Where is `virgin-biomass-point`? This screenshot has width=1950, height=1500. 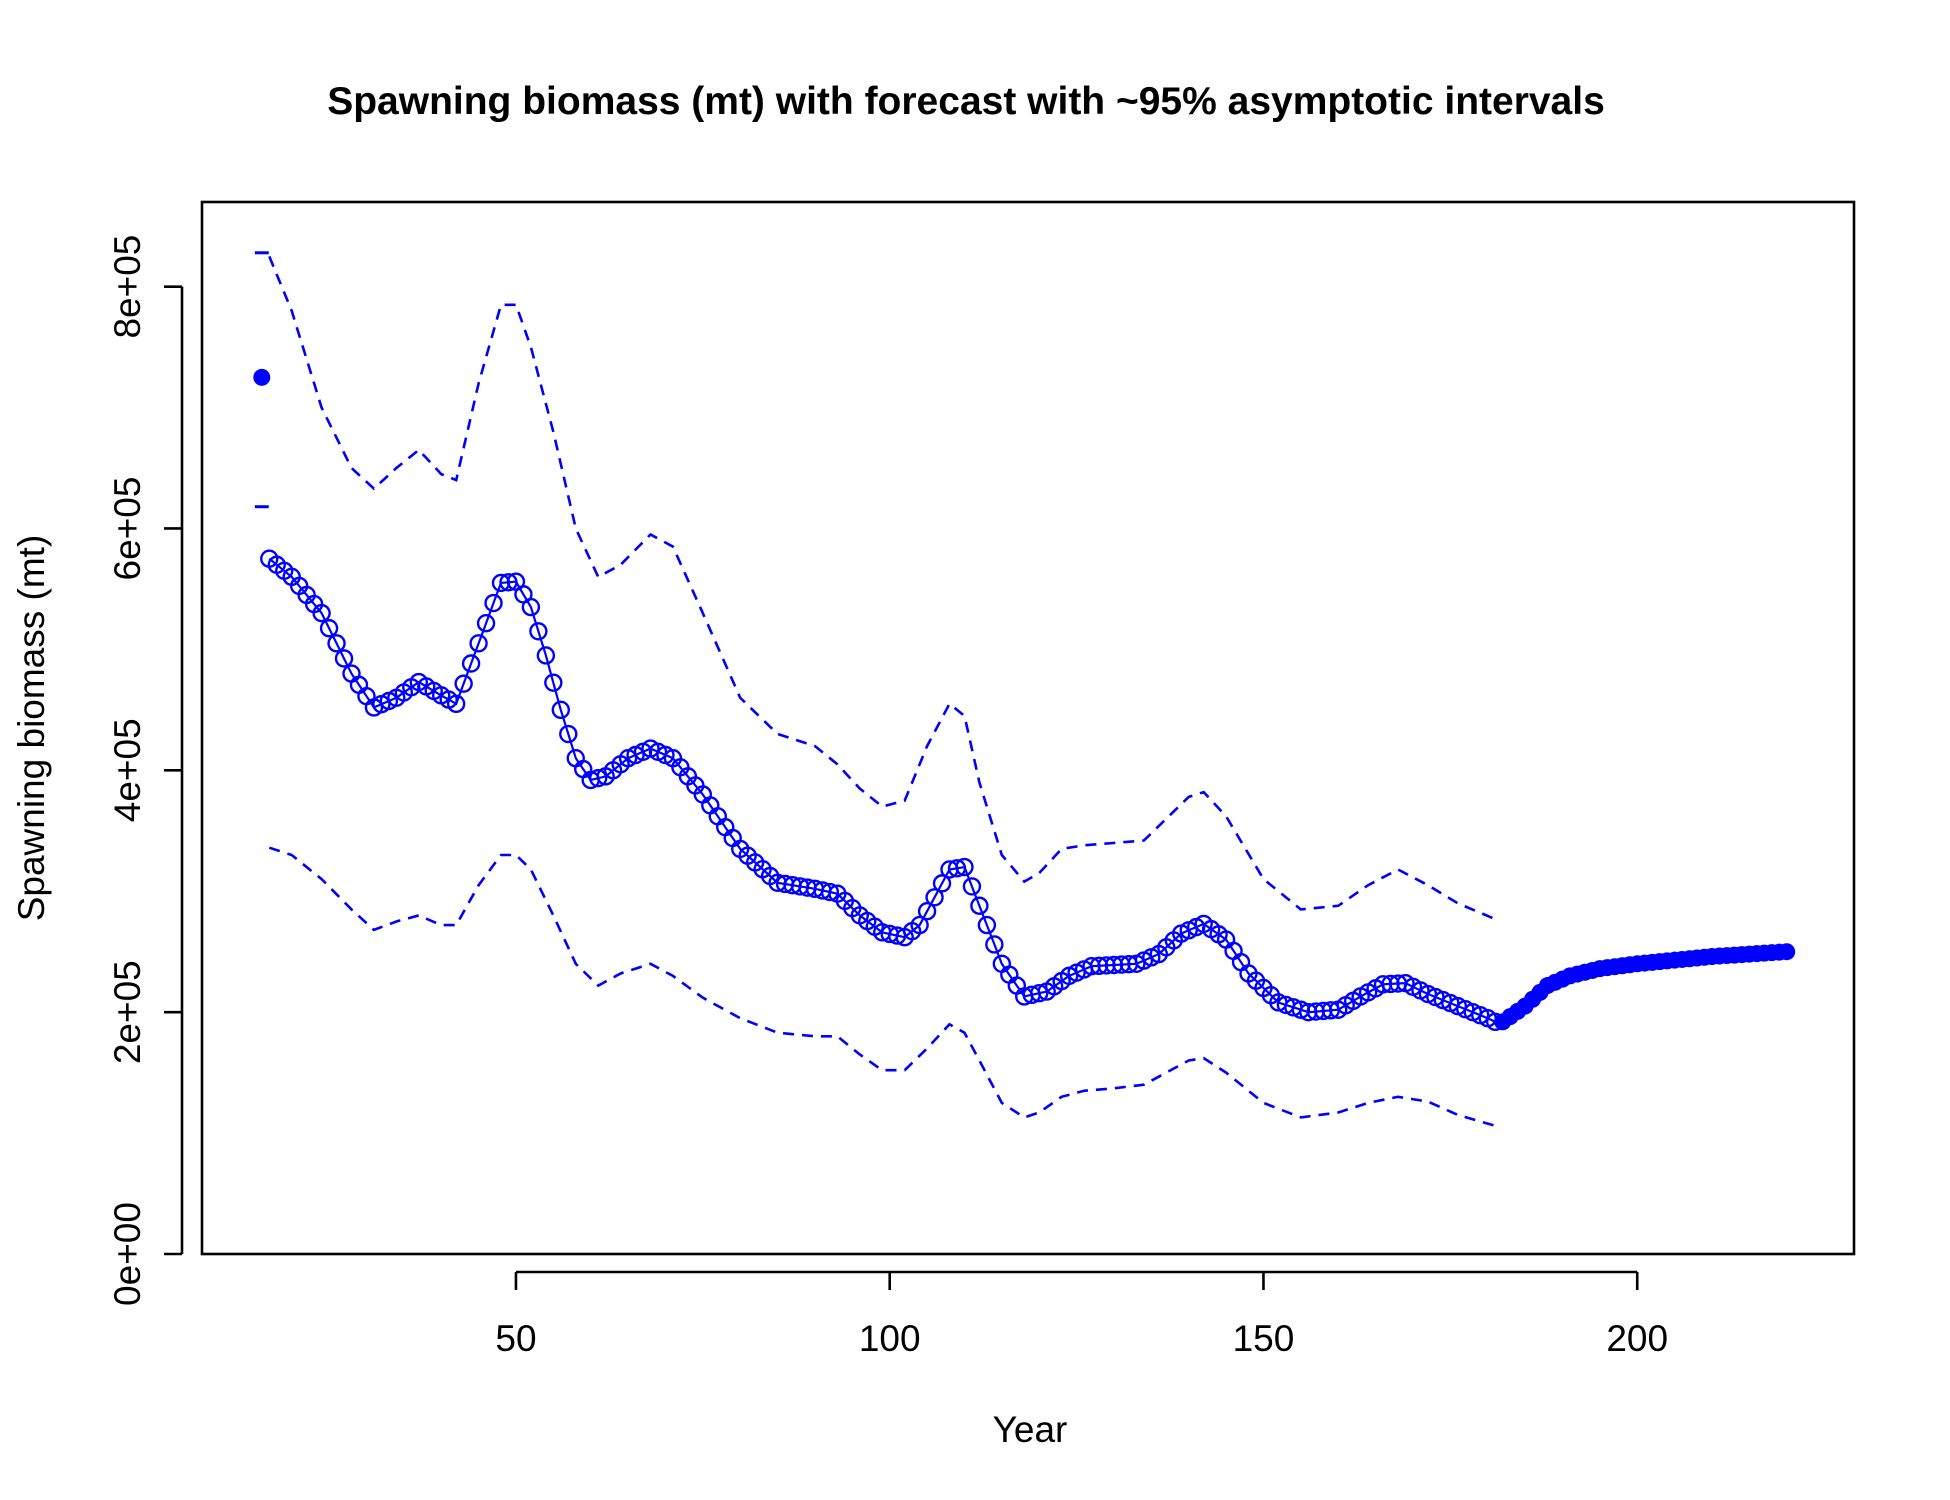 virgin-biomass-point is located at coordinates (262, 377).